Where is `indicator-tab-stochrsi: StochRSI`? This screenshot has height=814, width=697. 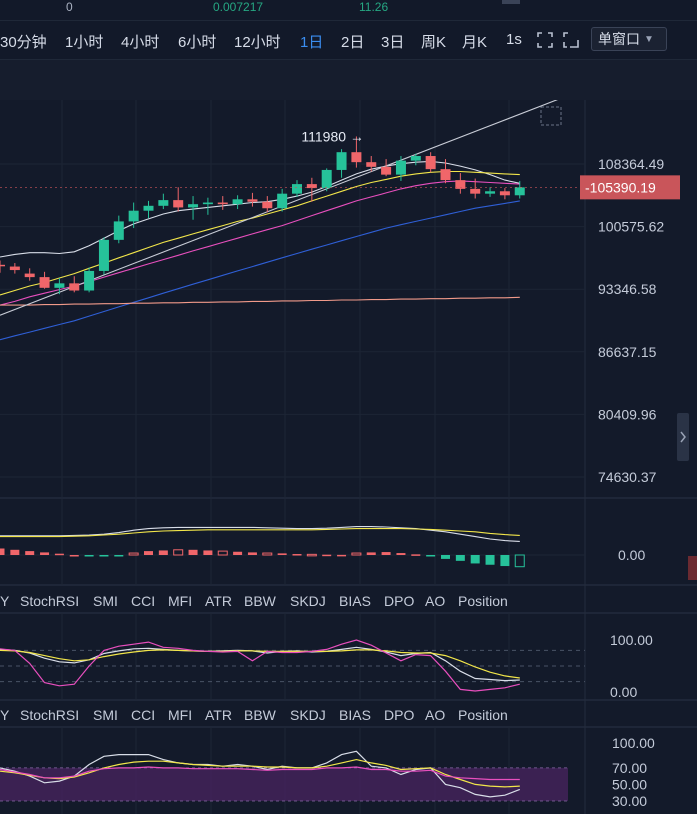 indicator-tab-stochrsi: StochRSI is located at coordinates (50, 601).